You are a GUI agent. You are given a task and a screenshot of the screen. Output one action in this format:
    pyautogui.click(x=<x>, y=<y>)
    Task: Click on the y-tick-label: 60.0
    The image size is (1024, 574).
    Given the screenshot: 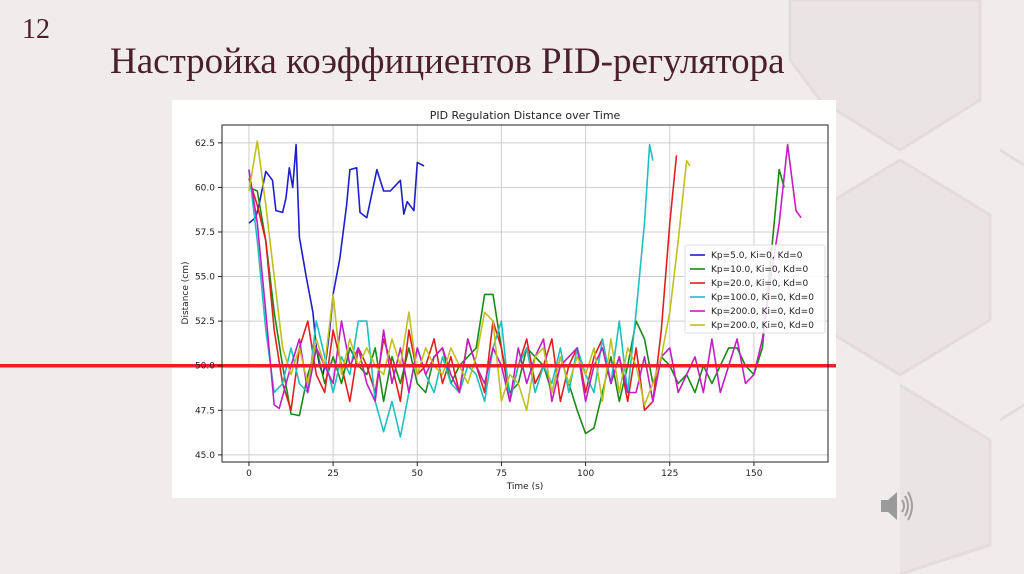 What is the action you would take?
    pyautogui.click(x=205, y=188)
    